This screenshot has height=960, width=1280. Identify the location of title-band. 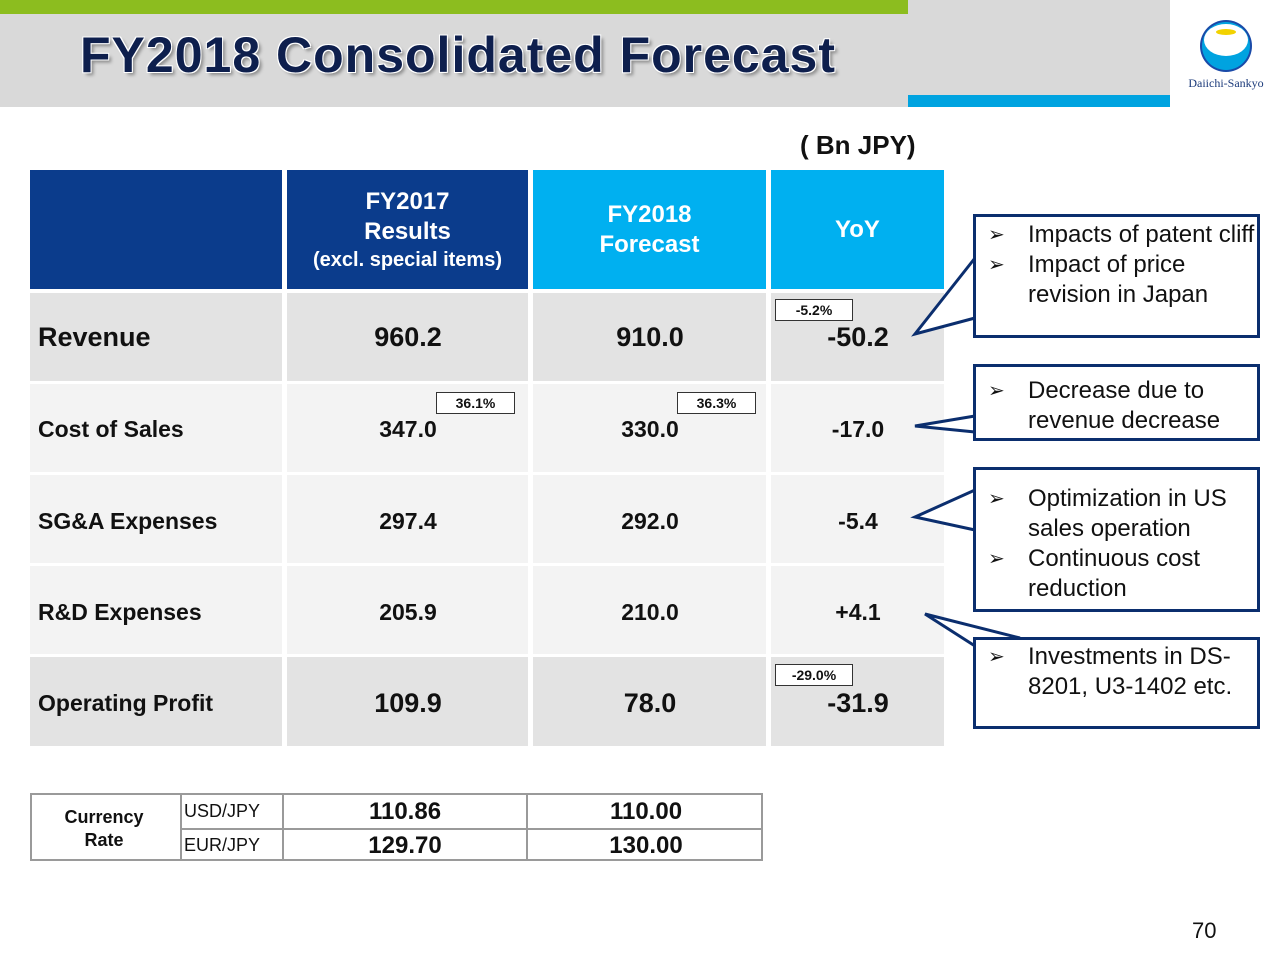
(585, 53).